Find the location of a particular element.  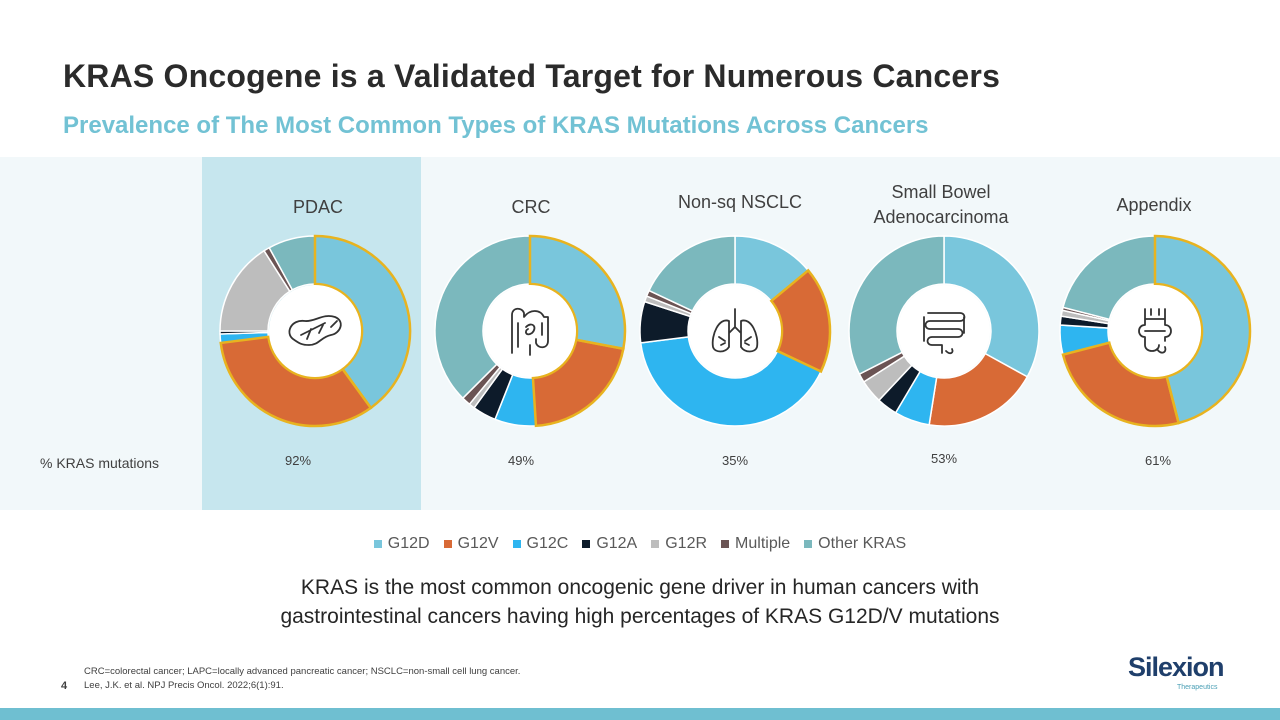

legend-item: G12R is located at coordinates (679, 544).